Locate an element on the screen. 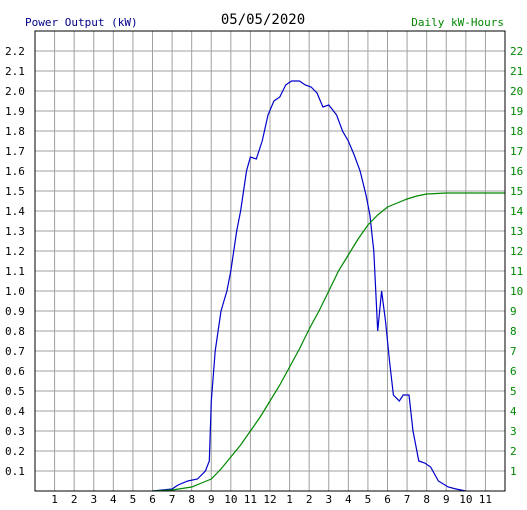  right-tick-label: 3 is located at coordinates (513, 431).